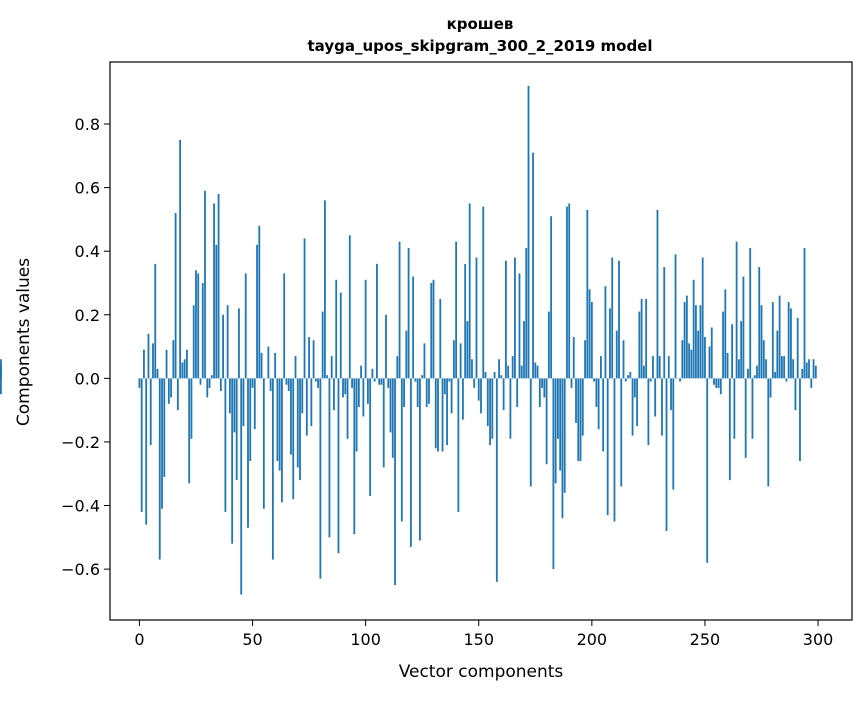 The height and width of the screenshot is (701, 867). What do you see at coordinates (24, 342) in the screenshot?
I see `y-axis-label: Components values` at bounding box center [24, 342].